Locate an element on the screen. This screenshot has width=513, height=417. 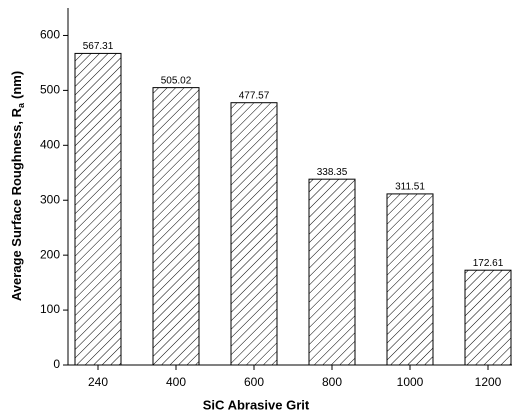
value-label: 311.51 is located at coordinates (410, 187).